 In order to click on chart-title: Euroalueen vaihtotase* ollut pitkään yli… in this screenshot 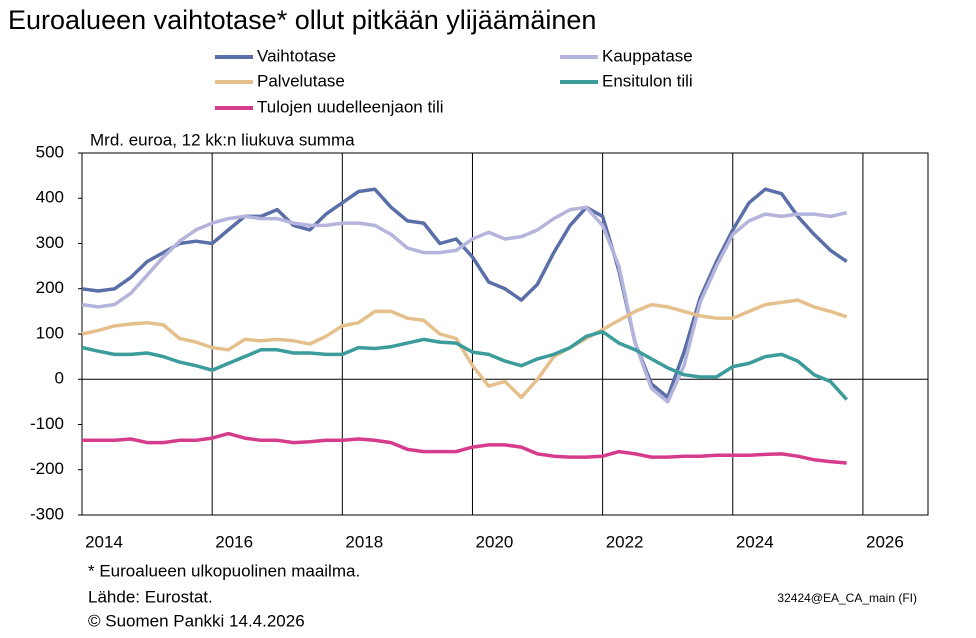, I will do `click(302, 20)`.